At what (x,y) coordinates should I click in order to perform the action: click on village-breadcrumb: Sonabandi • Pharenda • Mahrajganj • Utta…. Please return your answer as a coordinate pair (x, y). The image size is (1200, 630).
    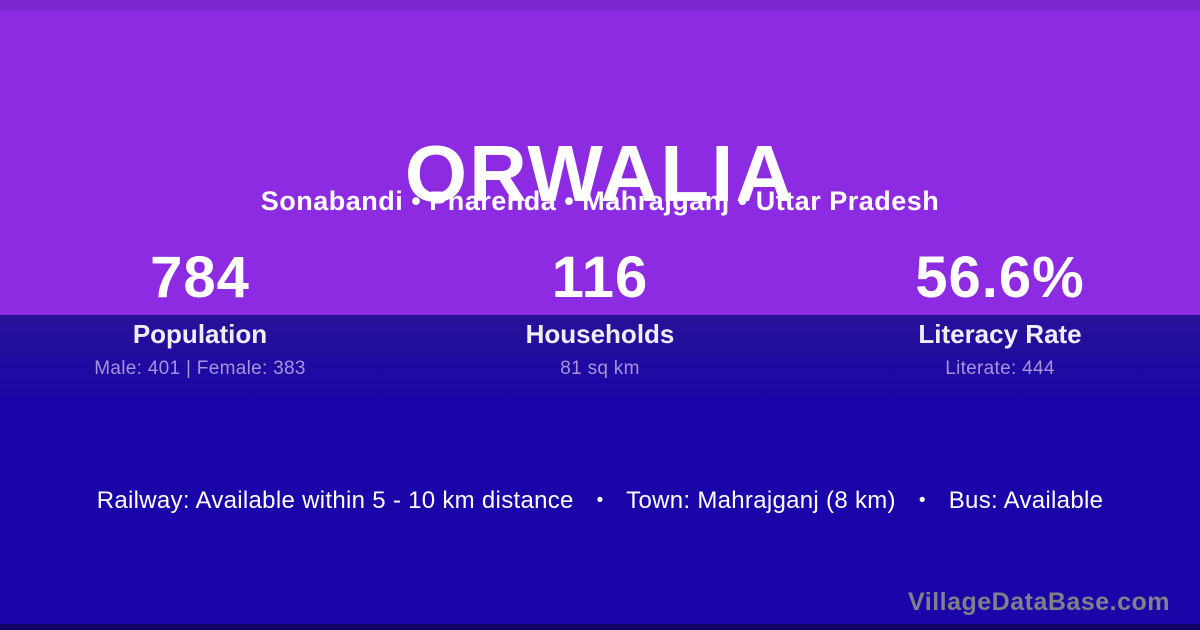
    Looking at the image, I should click on (600, 201).